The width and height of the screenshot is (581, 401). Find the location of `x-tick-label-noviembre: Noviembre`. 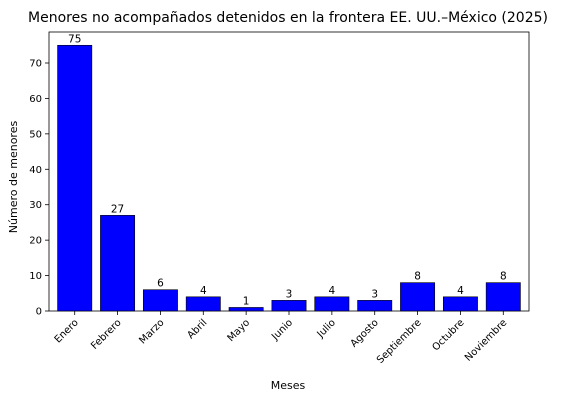

x-tick-label-noviembre: Noviembre is located at coordinates (486, 340).